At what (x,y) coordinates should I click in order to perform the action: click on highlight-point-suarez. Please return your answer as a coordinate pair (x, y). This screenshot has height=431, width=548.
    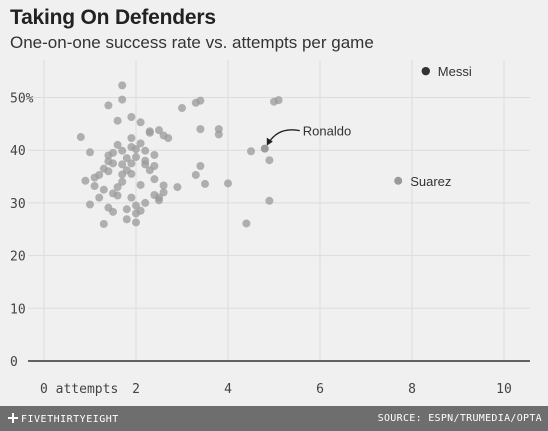
    Looking at the image, I should click on (398, 180).